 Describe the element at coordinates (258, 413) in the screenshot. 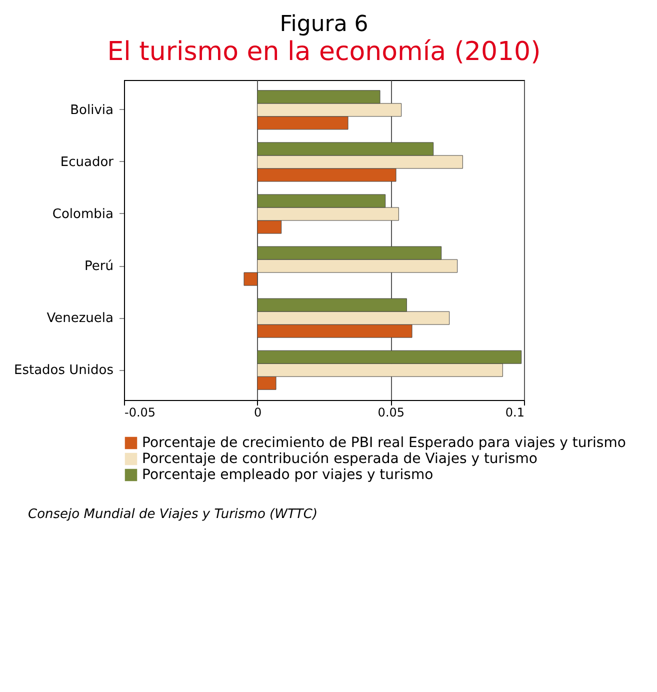

I see `x-tick-label: 0` at that location.